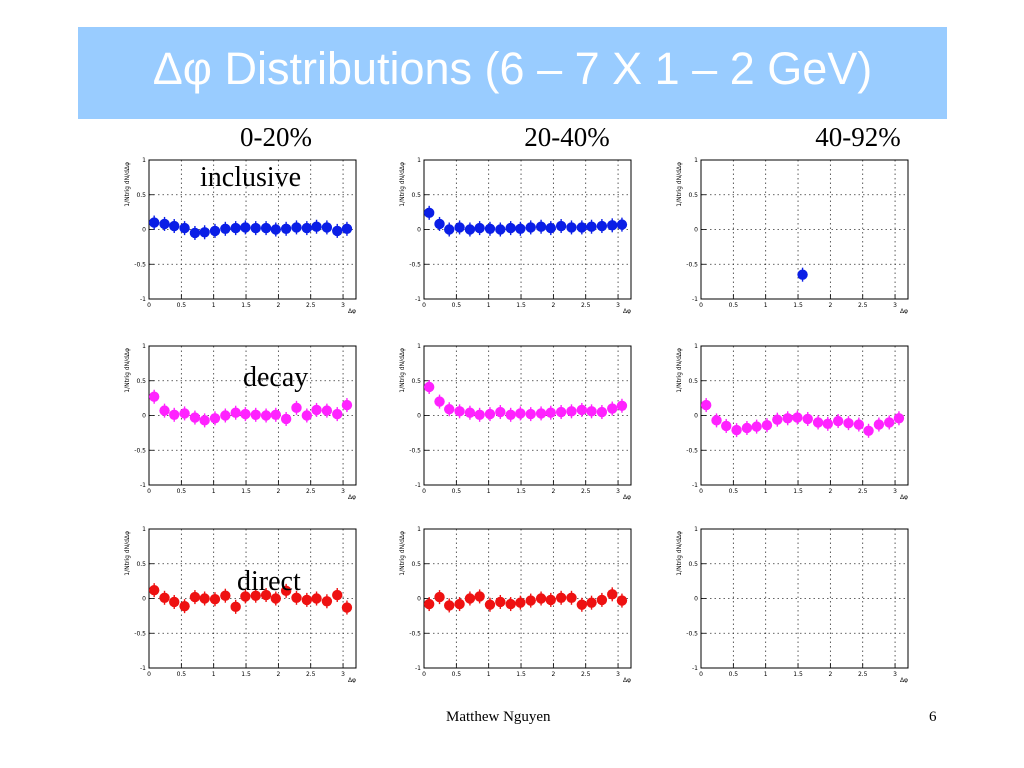 This screenshot has width=1024, height=768. Describe the element at coordinates (269, 581) in the screenshot. I see `row-label-direct: direct` at that location.